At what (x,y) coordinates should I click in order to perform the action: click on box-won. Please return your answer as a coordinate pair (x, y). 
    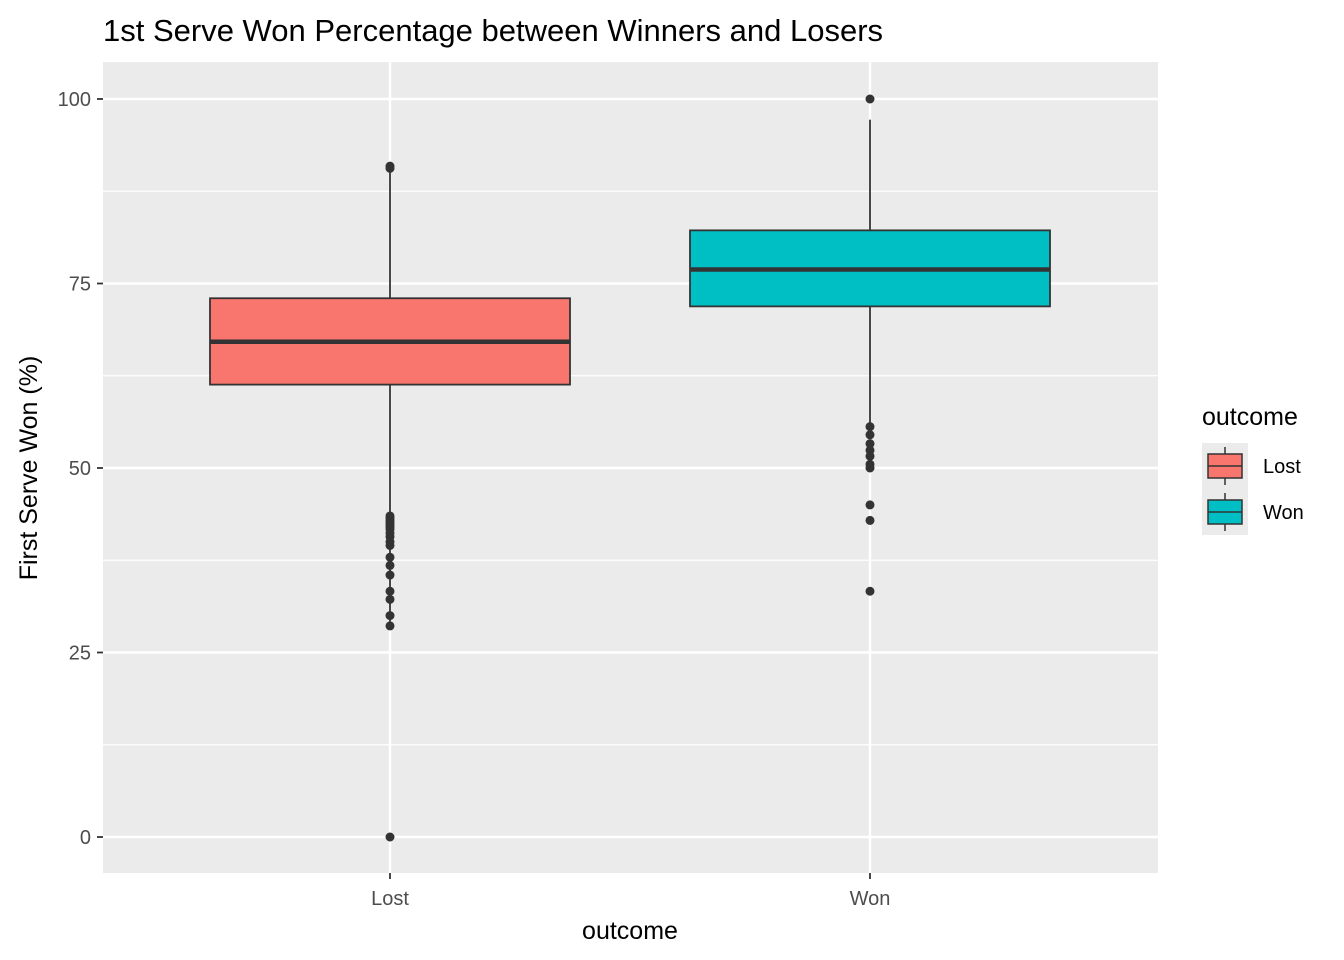
    Looking at the image, I should click on (870, 345).